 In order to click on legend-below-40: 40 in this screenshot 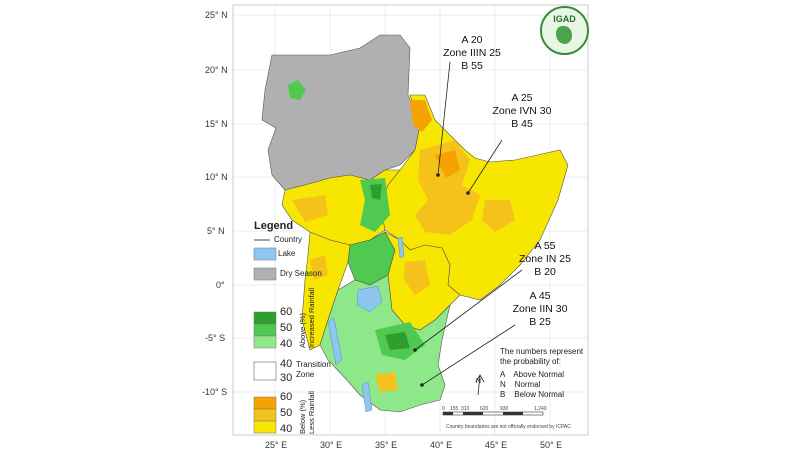, I will do `click(286, 429)`.